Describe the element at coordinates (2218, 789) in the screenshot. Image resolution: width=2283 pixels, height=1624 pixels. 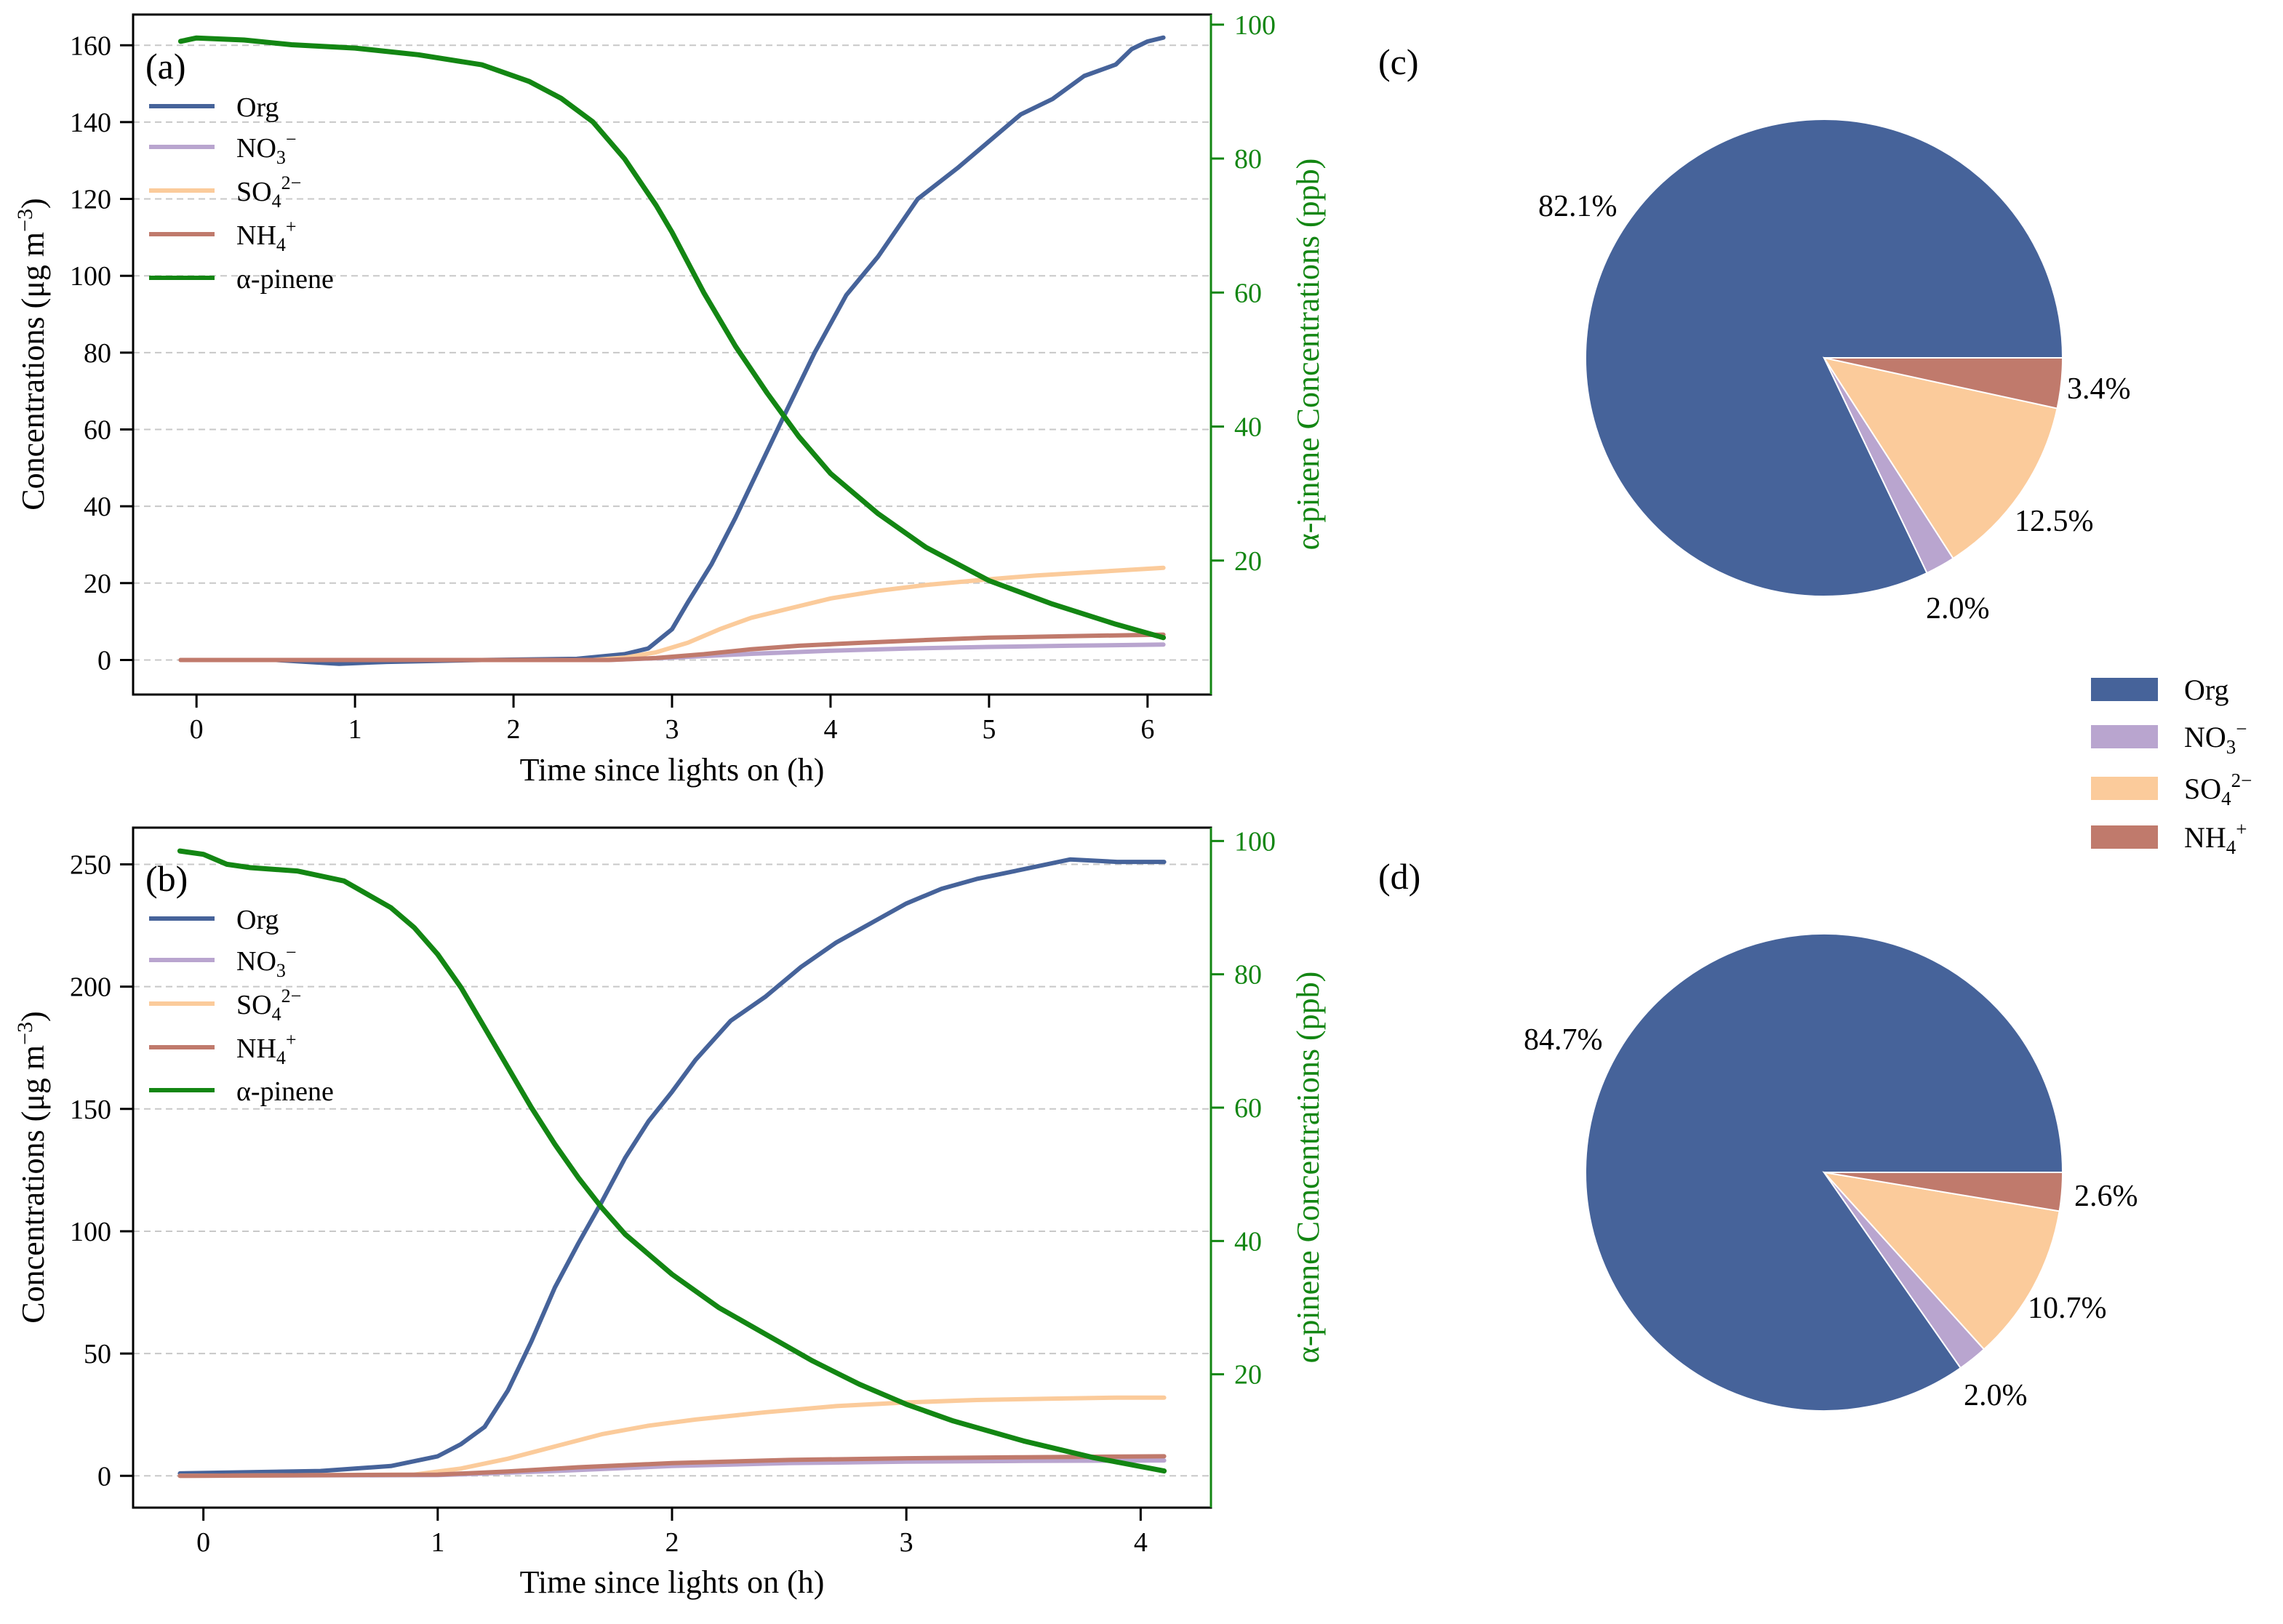
I see `pie-legend-so4-label: SO42−` at that location.